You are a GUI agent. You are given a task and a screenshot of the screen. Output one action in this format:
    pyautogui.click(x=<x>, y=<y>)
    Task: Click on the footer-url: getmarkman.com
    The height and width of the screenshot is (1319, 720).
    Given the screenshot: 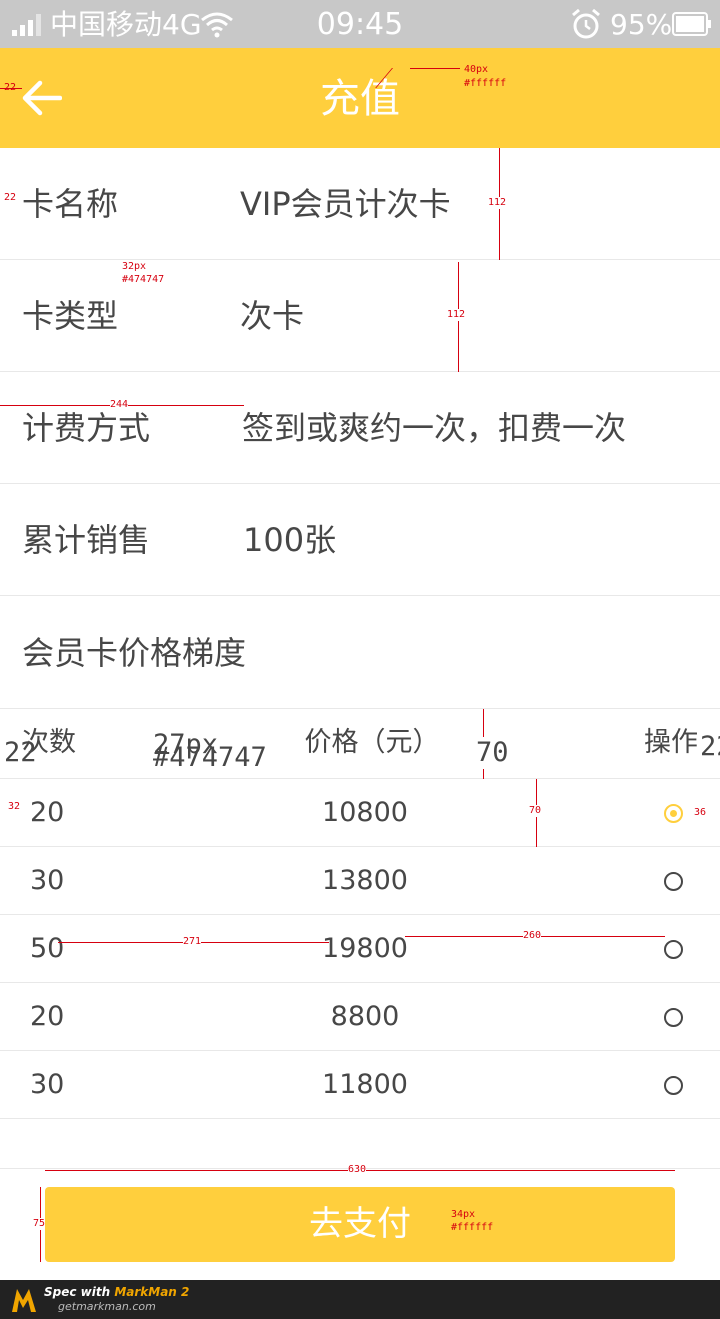 What is the action you would take?
    pyautogui.click(x=107, y=1306)
    